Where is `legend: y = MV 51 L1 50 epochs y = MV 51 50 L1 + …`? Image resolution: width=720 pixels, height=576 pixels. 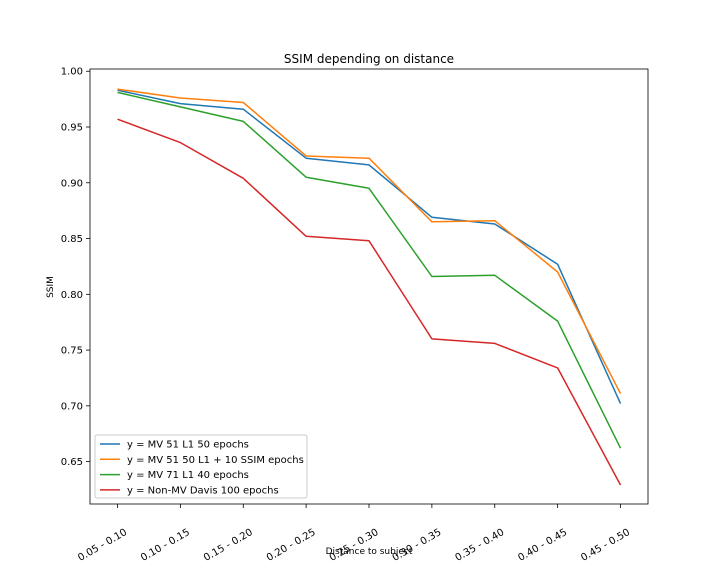 legend: y = MV 51 L1 50 epochs y = MV 51 50 L1 + … is located at coordinates (201, 466).